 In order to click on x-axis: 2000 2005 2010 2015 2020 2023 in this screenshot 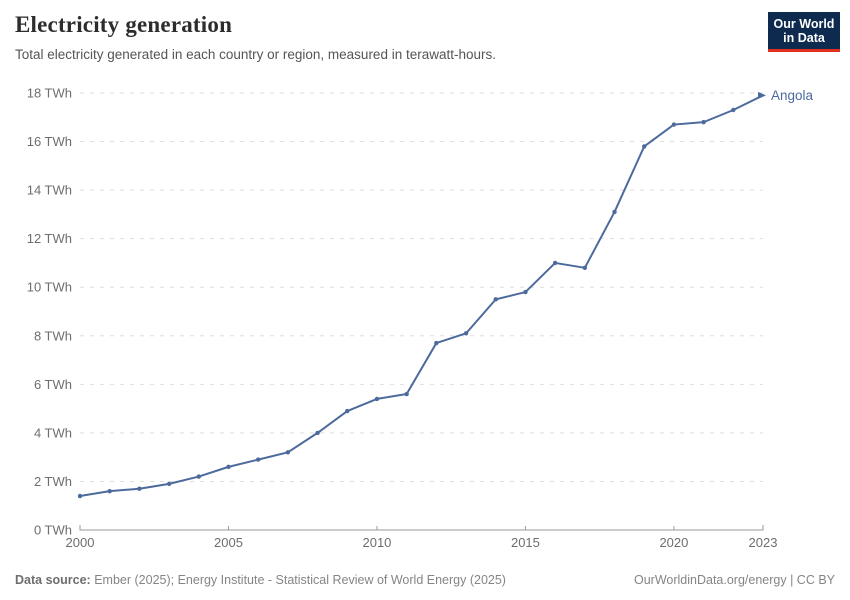, I will do `click(422, 537)`.